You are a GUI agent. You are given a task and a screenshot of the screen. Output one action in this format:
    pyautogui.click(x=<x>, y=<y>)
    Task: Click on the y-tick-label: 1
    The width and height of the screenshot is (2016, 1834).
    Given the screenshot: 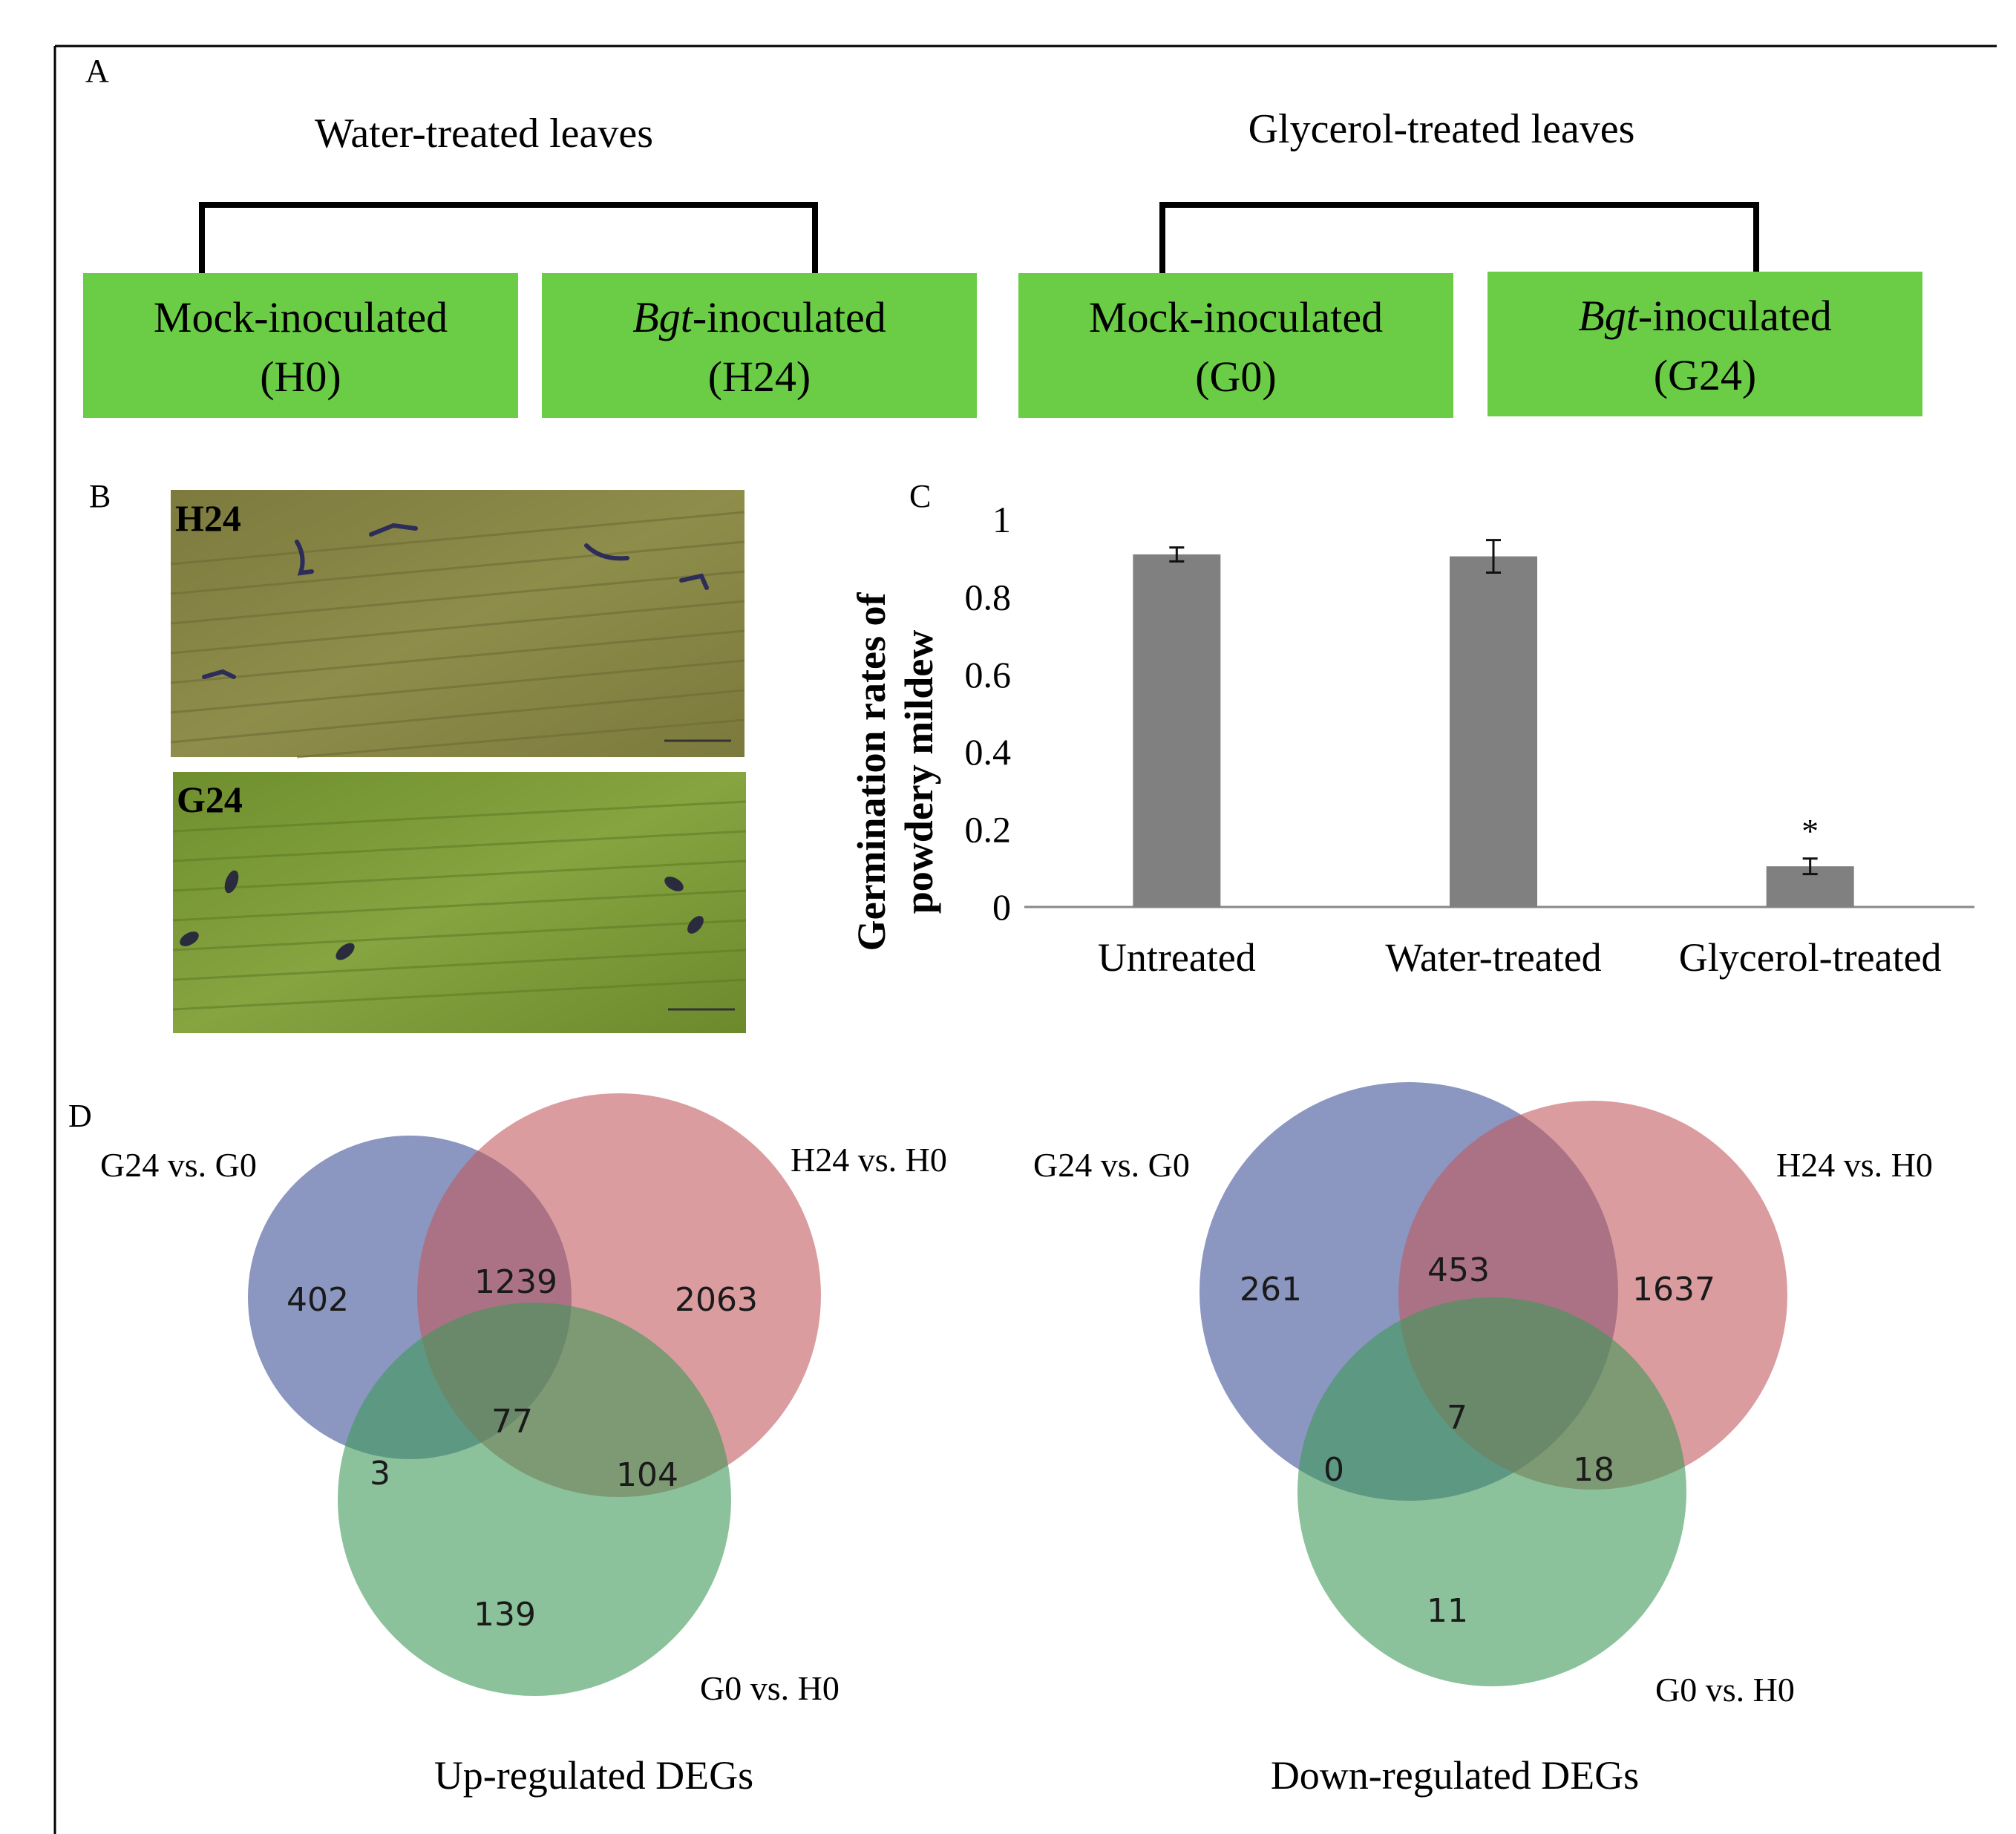 What is the action you would take?
    pyautogui.click(x=1002, y=519)
    